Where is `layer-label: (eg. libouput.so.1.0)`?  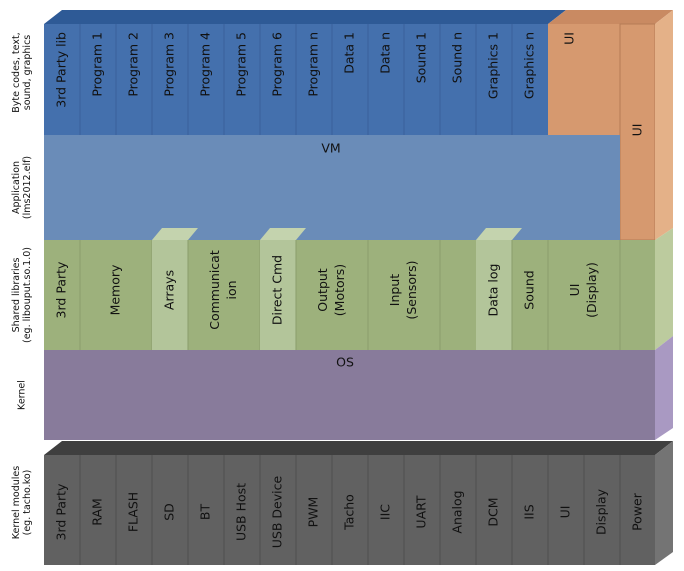
layer-label: (eg. libouput.so.1.0) is located at coordinates (27, 295).